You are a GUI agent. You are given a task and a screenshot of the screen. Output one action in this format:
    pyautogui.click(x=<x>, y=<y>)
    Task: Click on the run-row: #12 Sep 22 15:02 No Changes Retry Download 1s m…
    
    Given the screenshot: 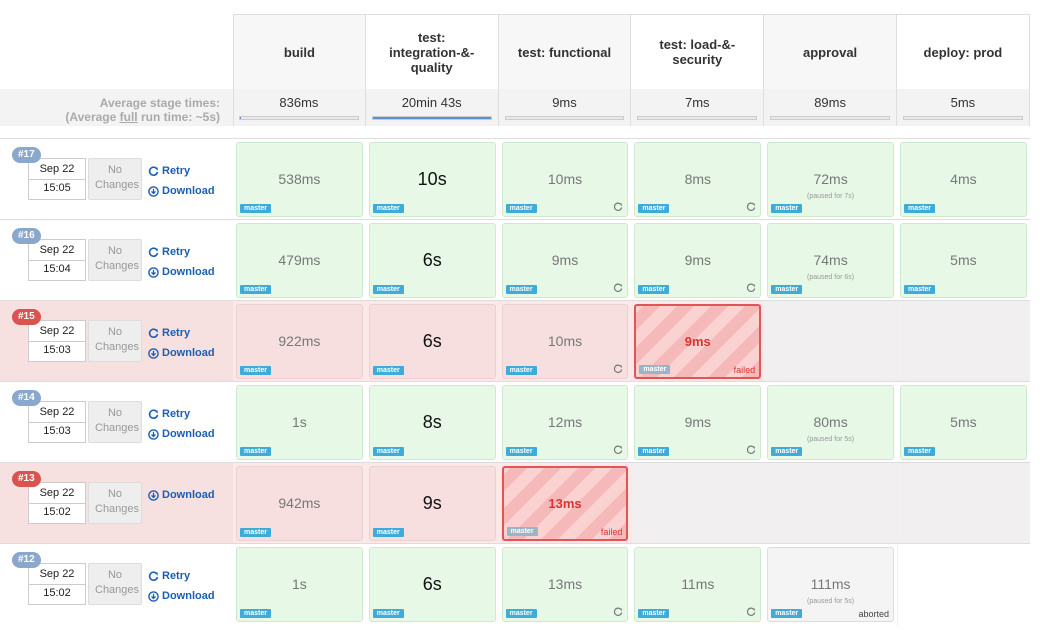 What is the action you would take?
    pyautogui.click(x=515, y=584)
    